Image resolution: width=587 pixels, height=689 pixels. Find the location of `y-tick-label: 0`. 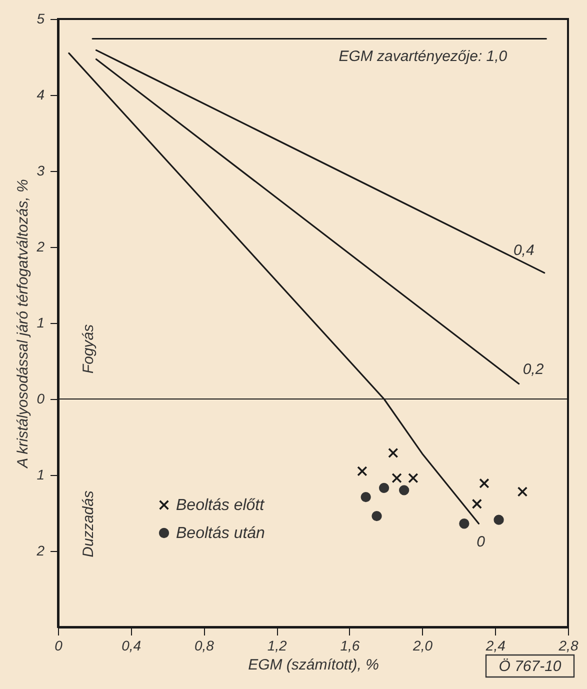

y-tick-label: 0 is located at coordinates (40, 398).